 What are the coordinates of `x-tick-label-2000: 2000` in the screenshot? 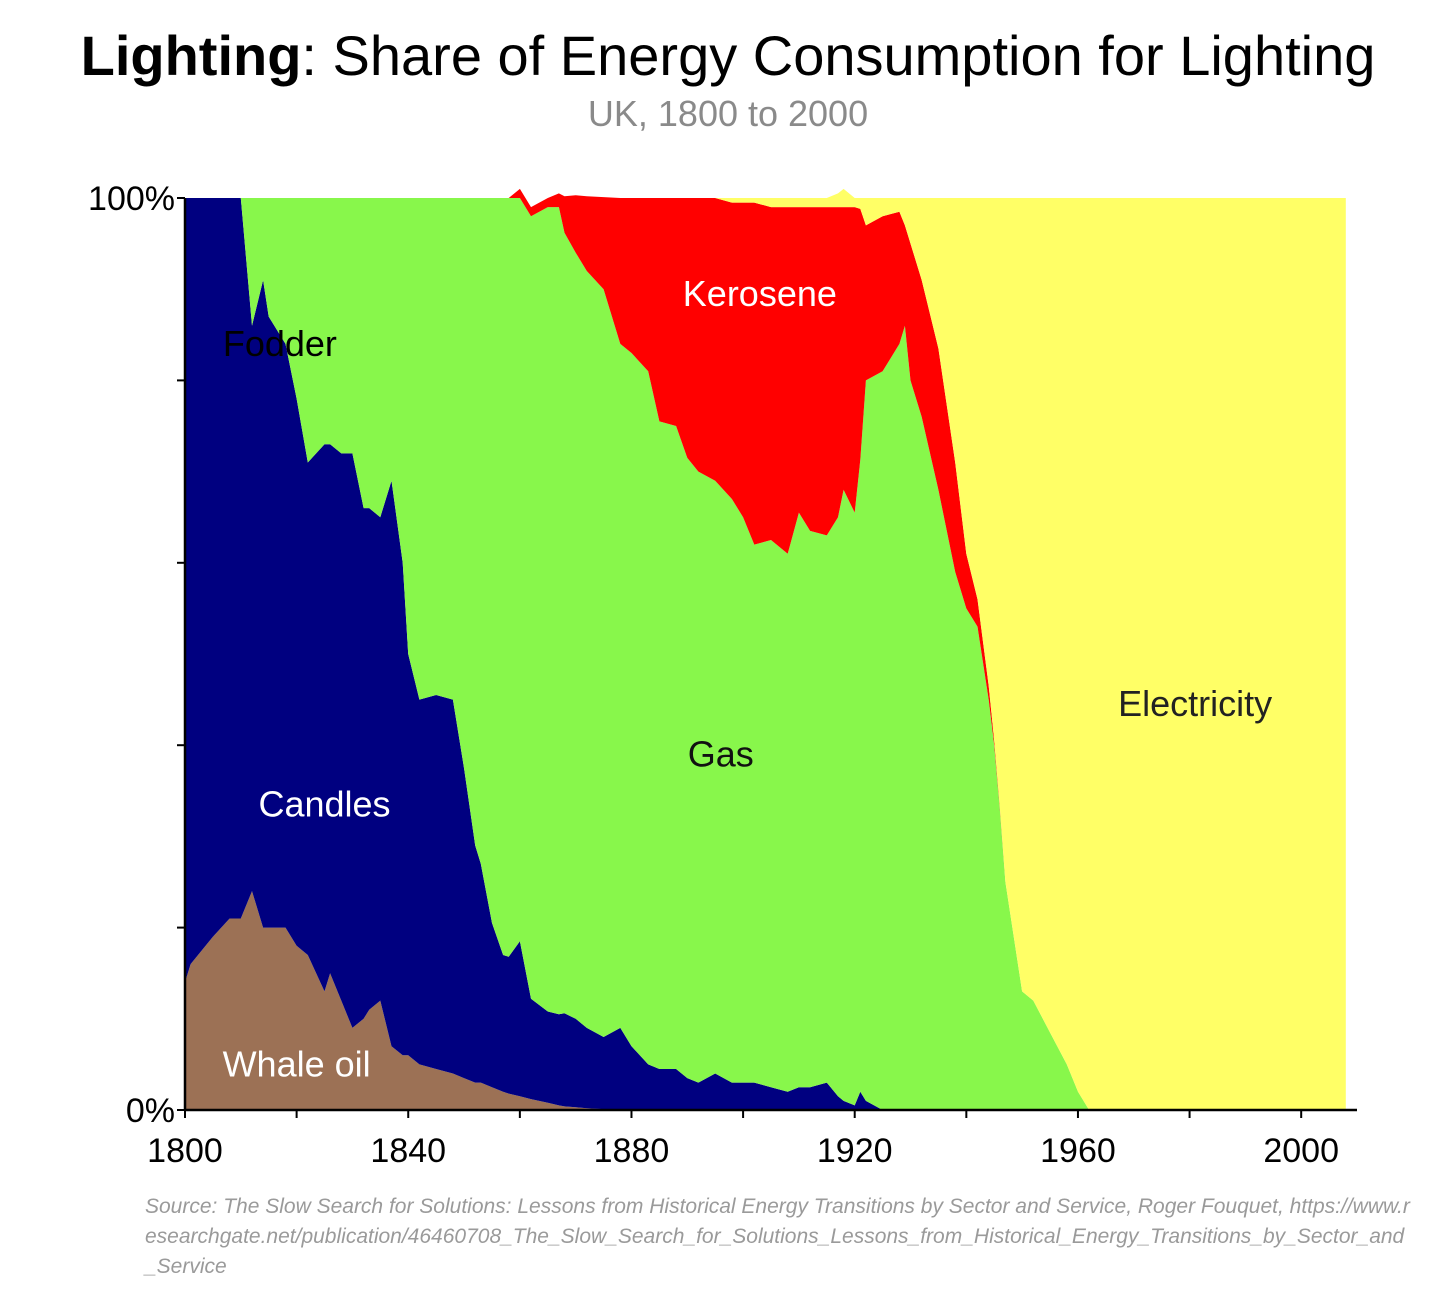 It's located at (1301, 1151).